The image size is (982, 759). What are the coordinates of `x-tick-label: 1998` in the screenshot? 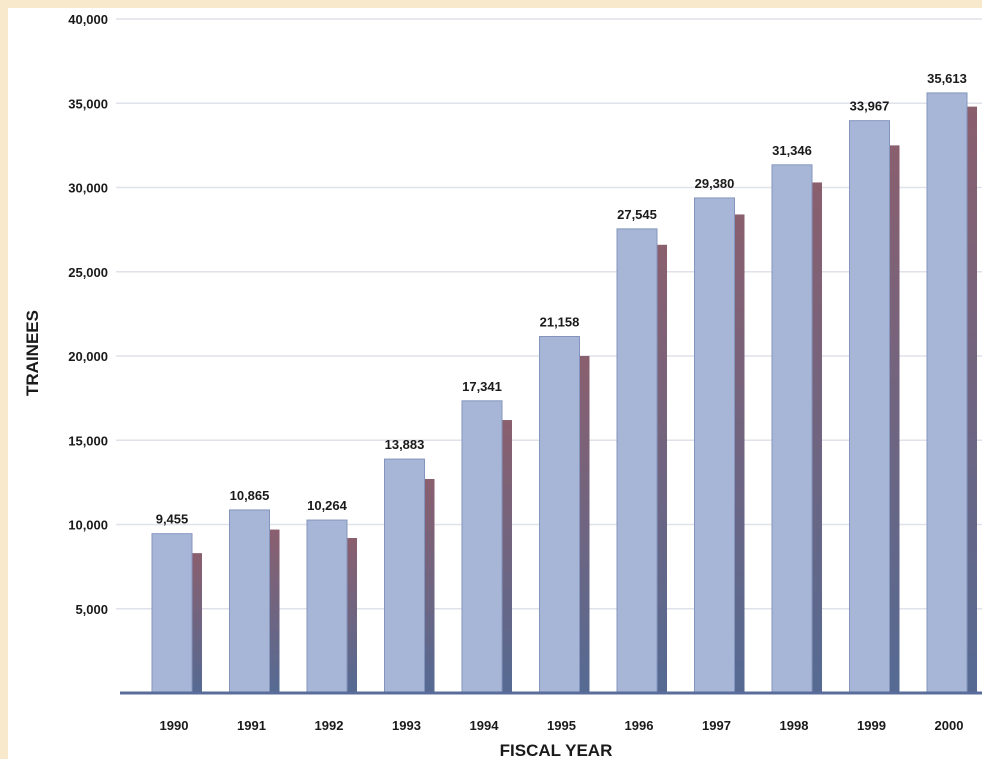 It's located at (794, 725).